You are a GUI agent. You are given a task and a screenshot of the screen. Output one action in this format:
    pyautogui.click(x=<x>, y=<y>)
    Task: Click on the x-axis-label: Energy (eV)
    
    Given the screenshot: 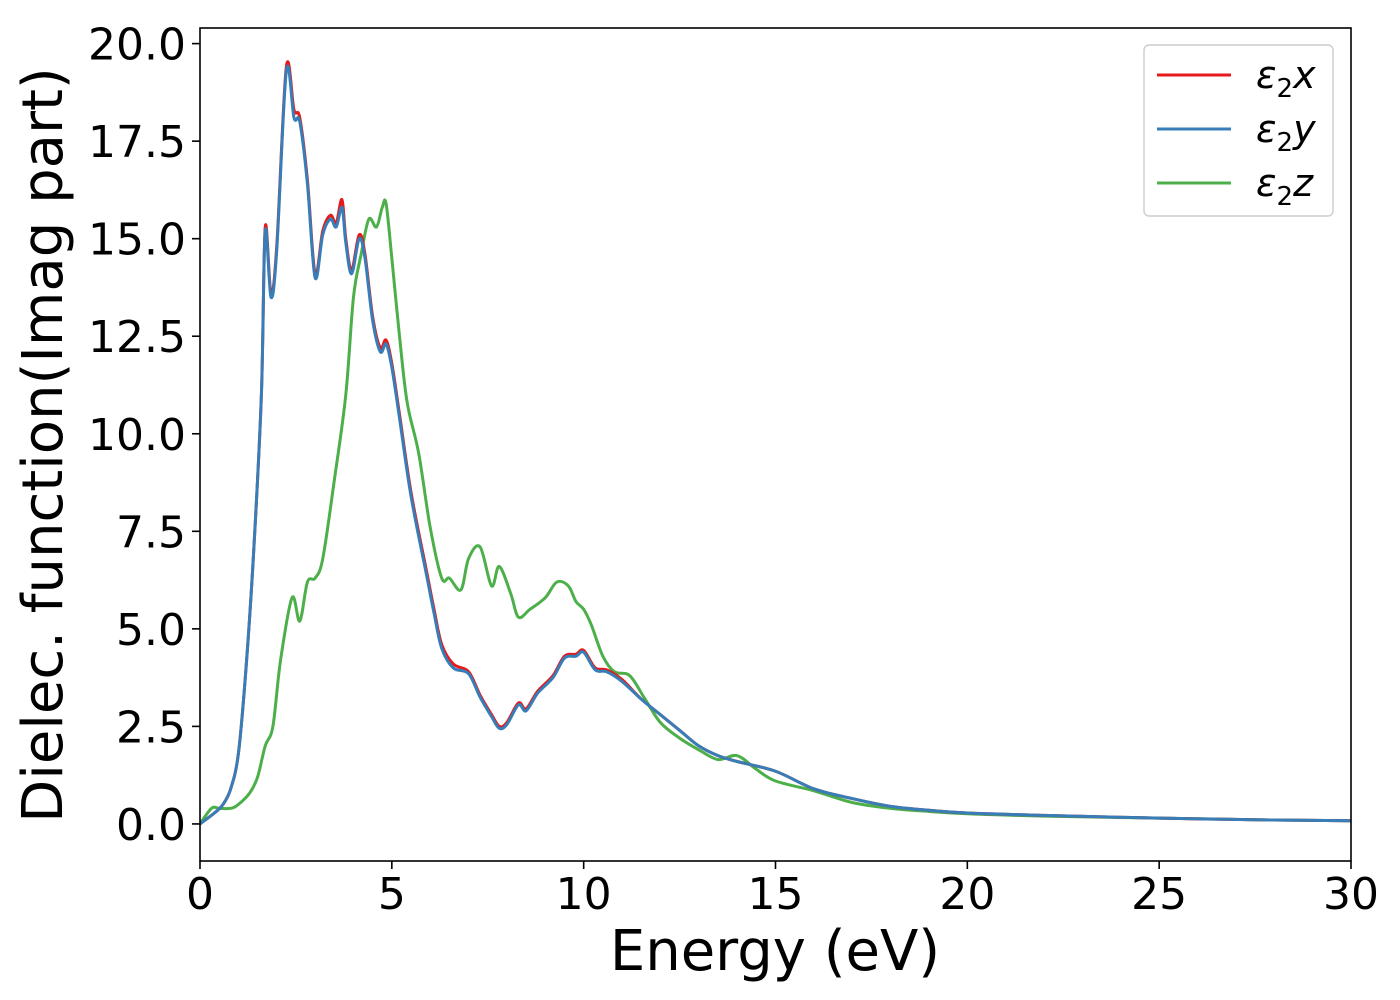 What is the action you would take?
    pyautogui.click(x=775, y=951)
    